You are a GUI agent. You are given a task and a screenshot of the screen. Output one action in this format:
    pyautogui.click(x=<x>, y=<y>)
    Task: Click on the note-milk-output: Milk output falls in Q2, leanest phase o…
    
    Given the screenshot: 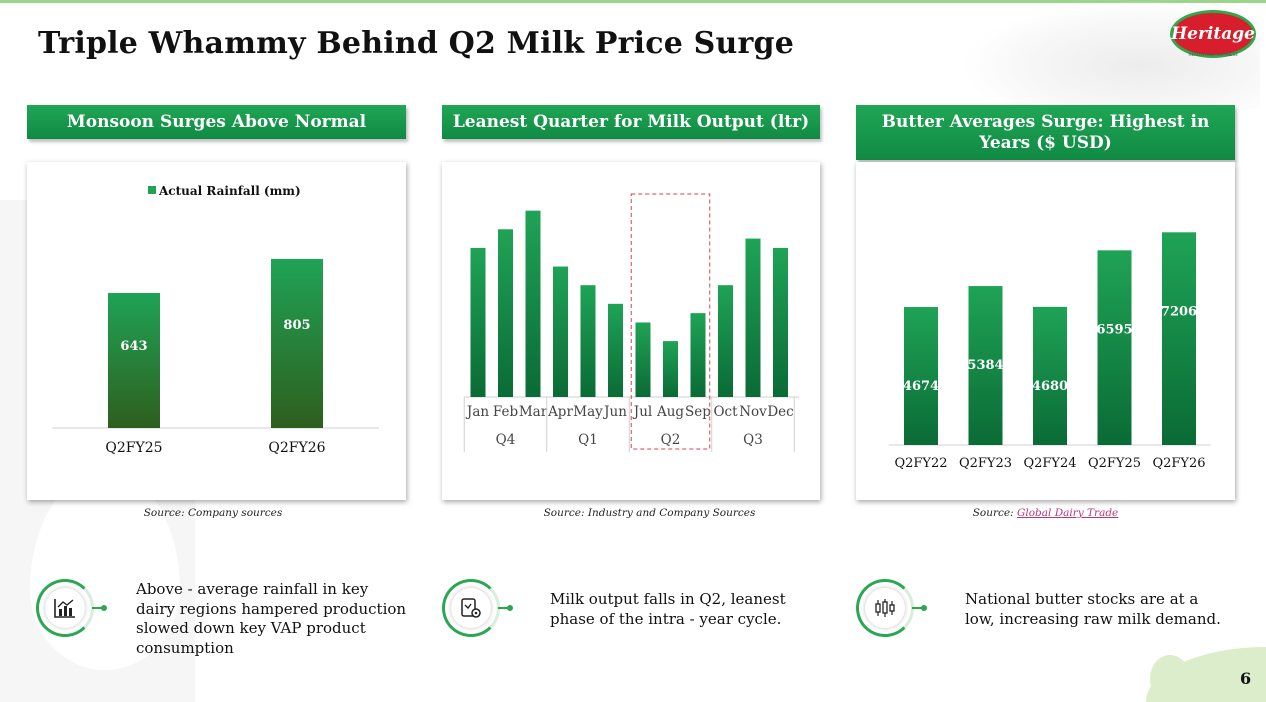 What is the action you would take?
    pyautogui.click(x=668, y=609)
    